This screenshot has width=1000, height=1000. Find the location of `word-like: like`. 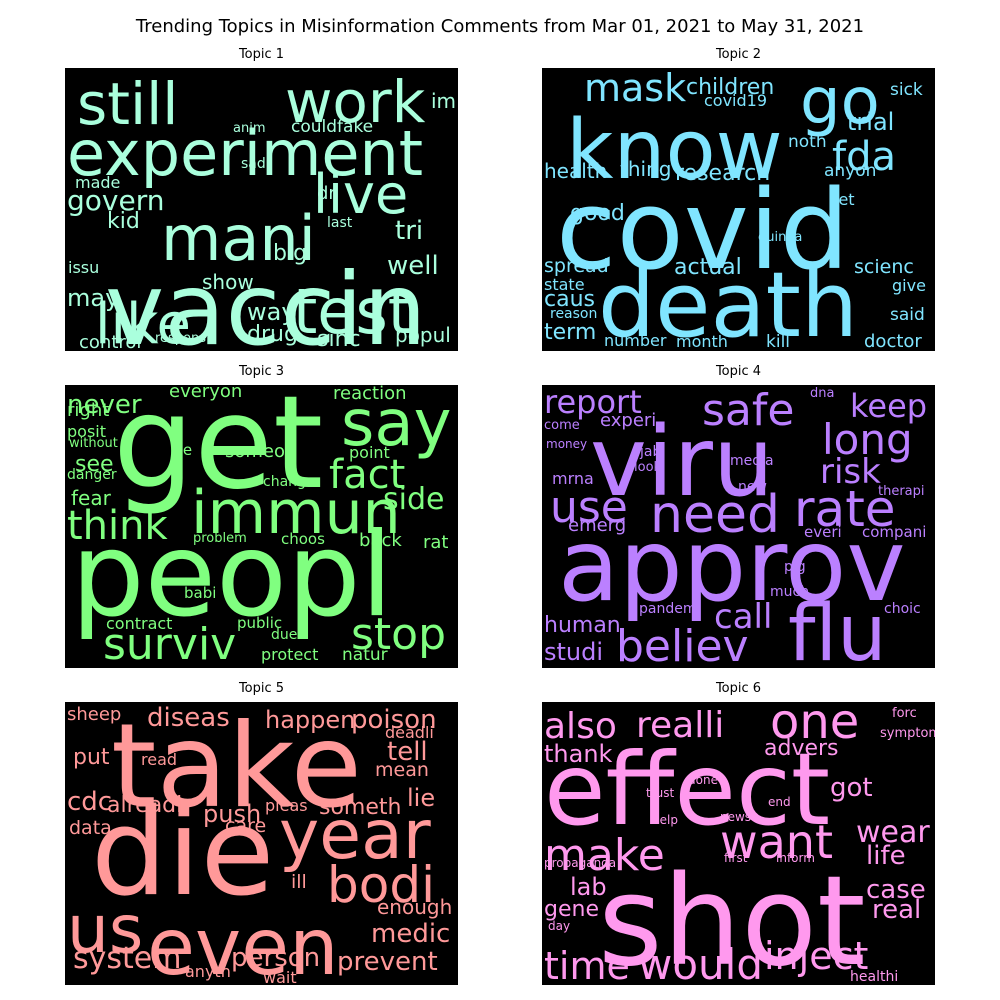

word-like: like is located at coordinates (143, 321).